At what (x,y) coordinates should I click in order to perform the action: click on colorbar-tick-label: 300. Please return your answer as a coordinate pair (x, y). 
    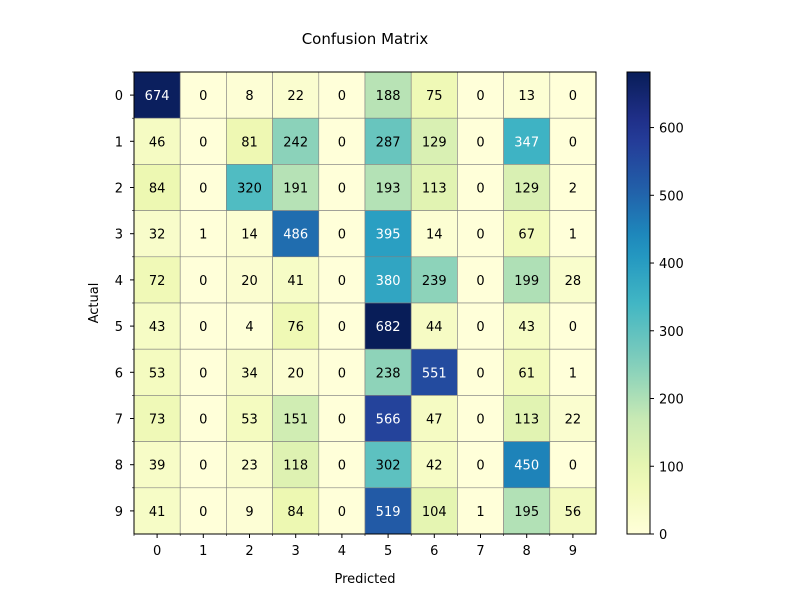
    Looking at the image, I should click on (671, 332).